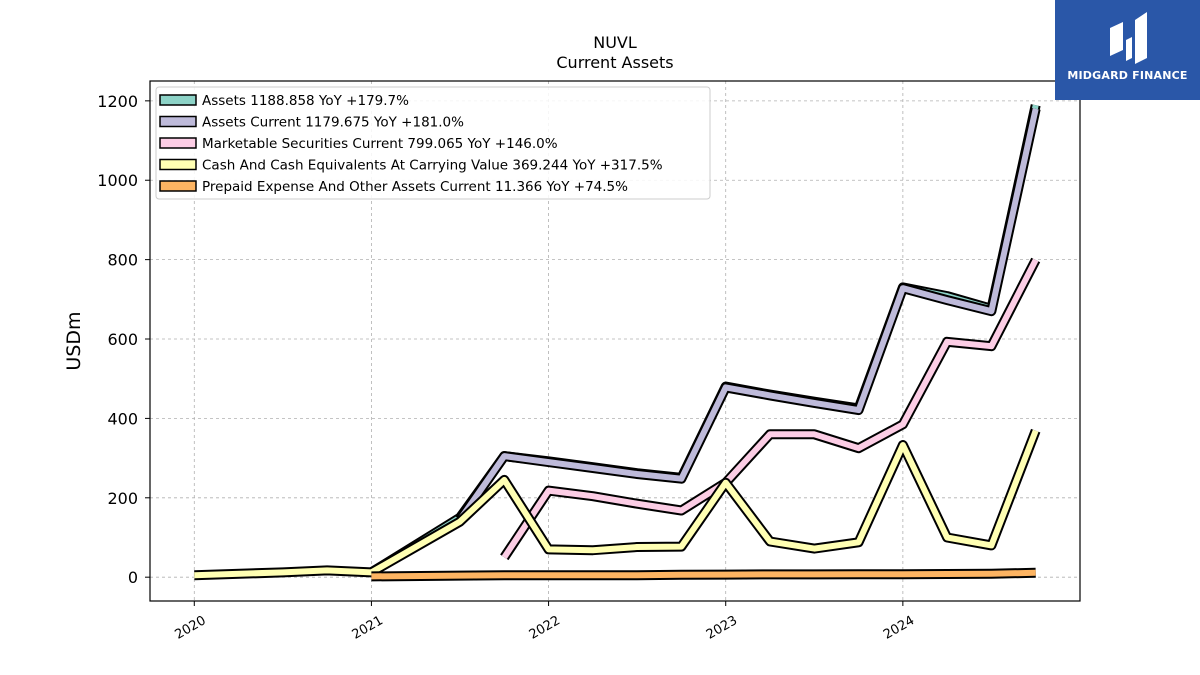  Describe the element at coordinates (899, 628) in the screenshot. I see `x-tick-label: 2024` at that location.